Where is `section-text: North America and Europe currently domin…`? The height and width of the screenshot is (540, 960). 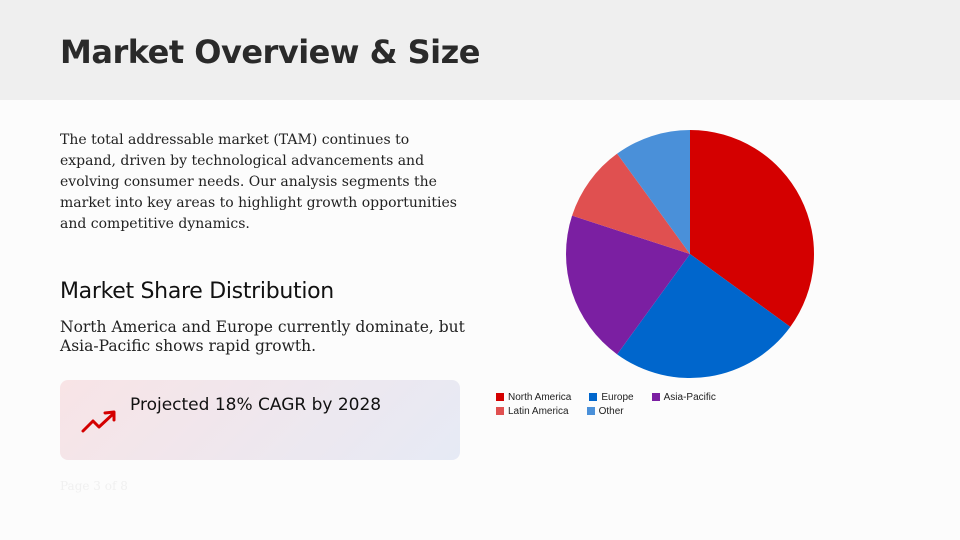 section-text: North America and Europe currently domin… is located at coordinates (262, 336).